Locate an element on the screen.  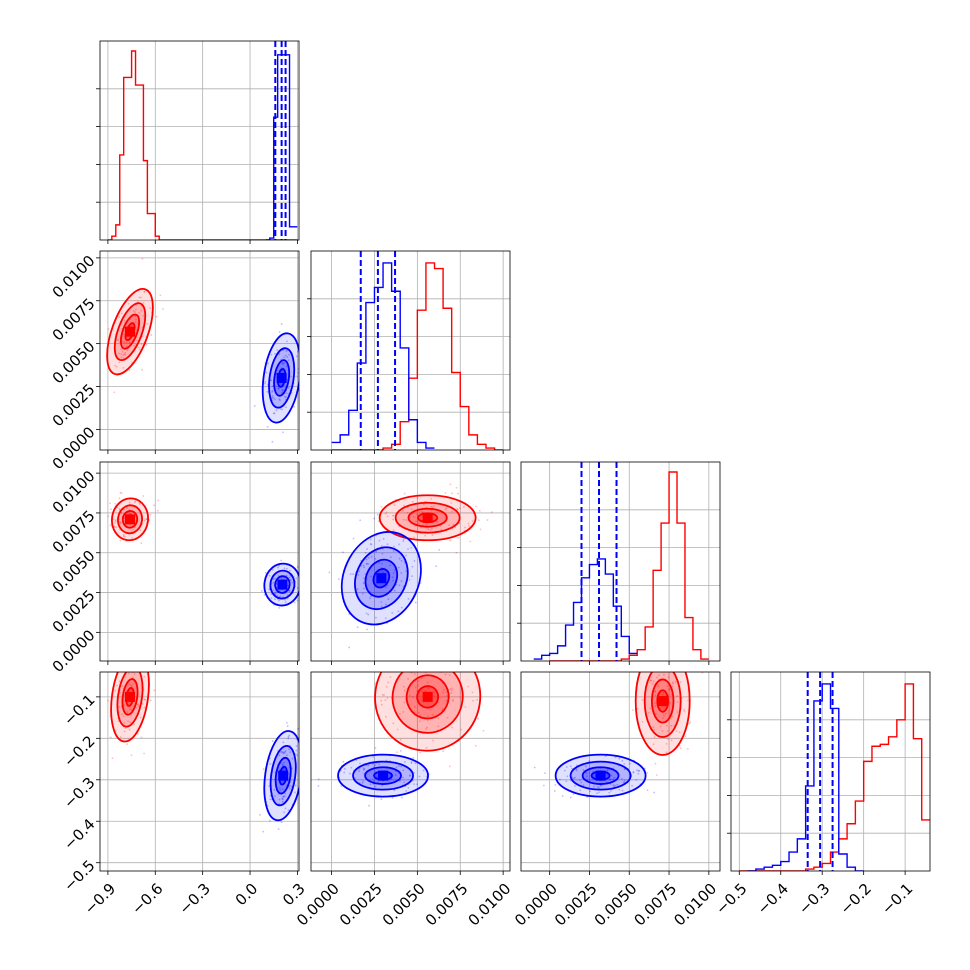
panel-frame is located at coordinates (620, 561).